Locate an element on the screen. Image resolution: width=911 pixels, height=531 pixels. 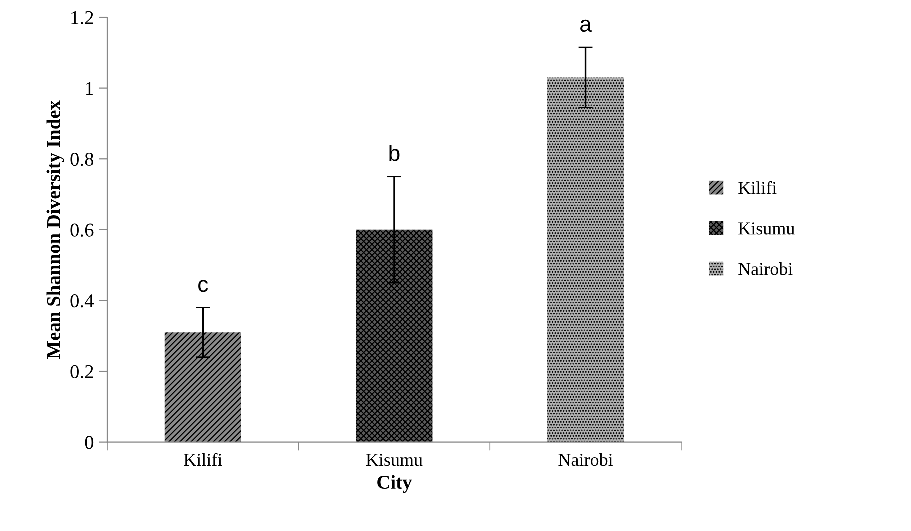
y-tick-label: 1 is located at coordinates (90, 89).